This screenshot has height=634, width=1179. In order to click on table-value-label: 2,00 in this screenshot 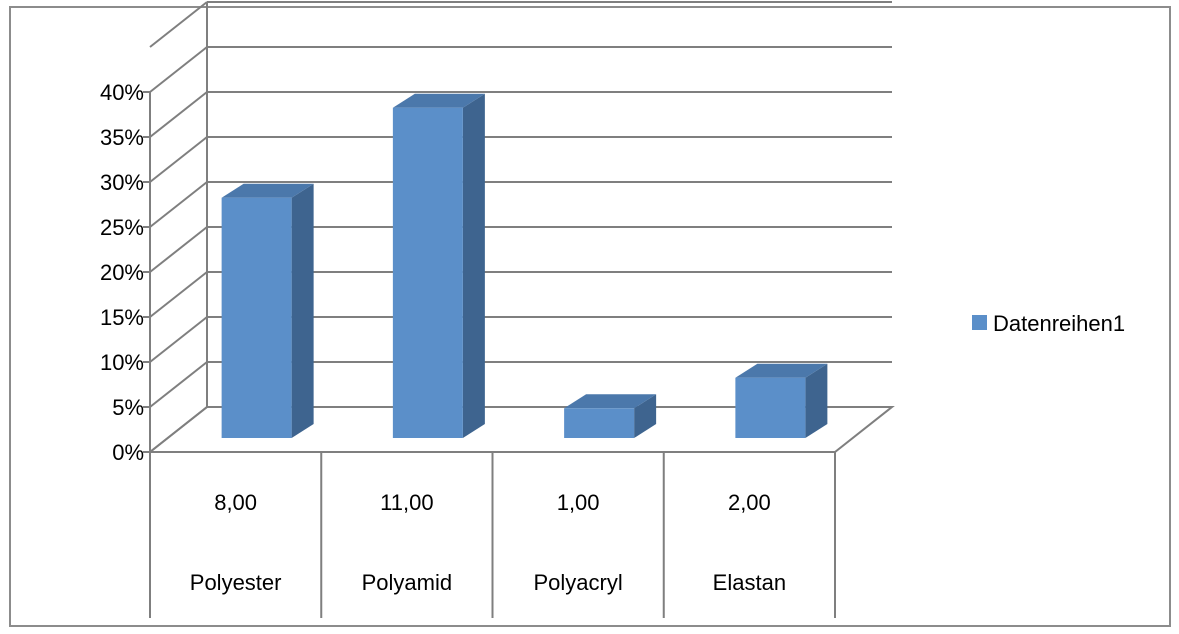, I will do `click(749, 502)`.